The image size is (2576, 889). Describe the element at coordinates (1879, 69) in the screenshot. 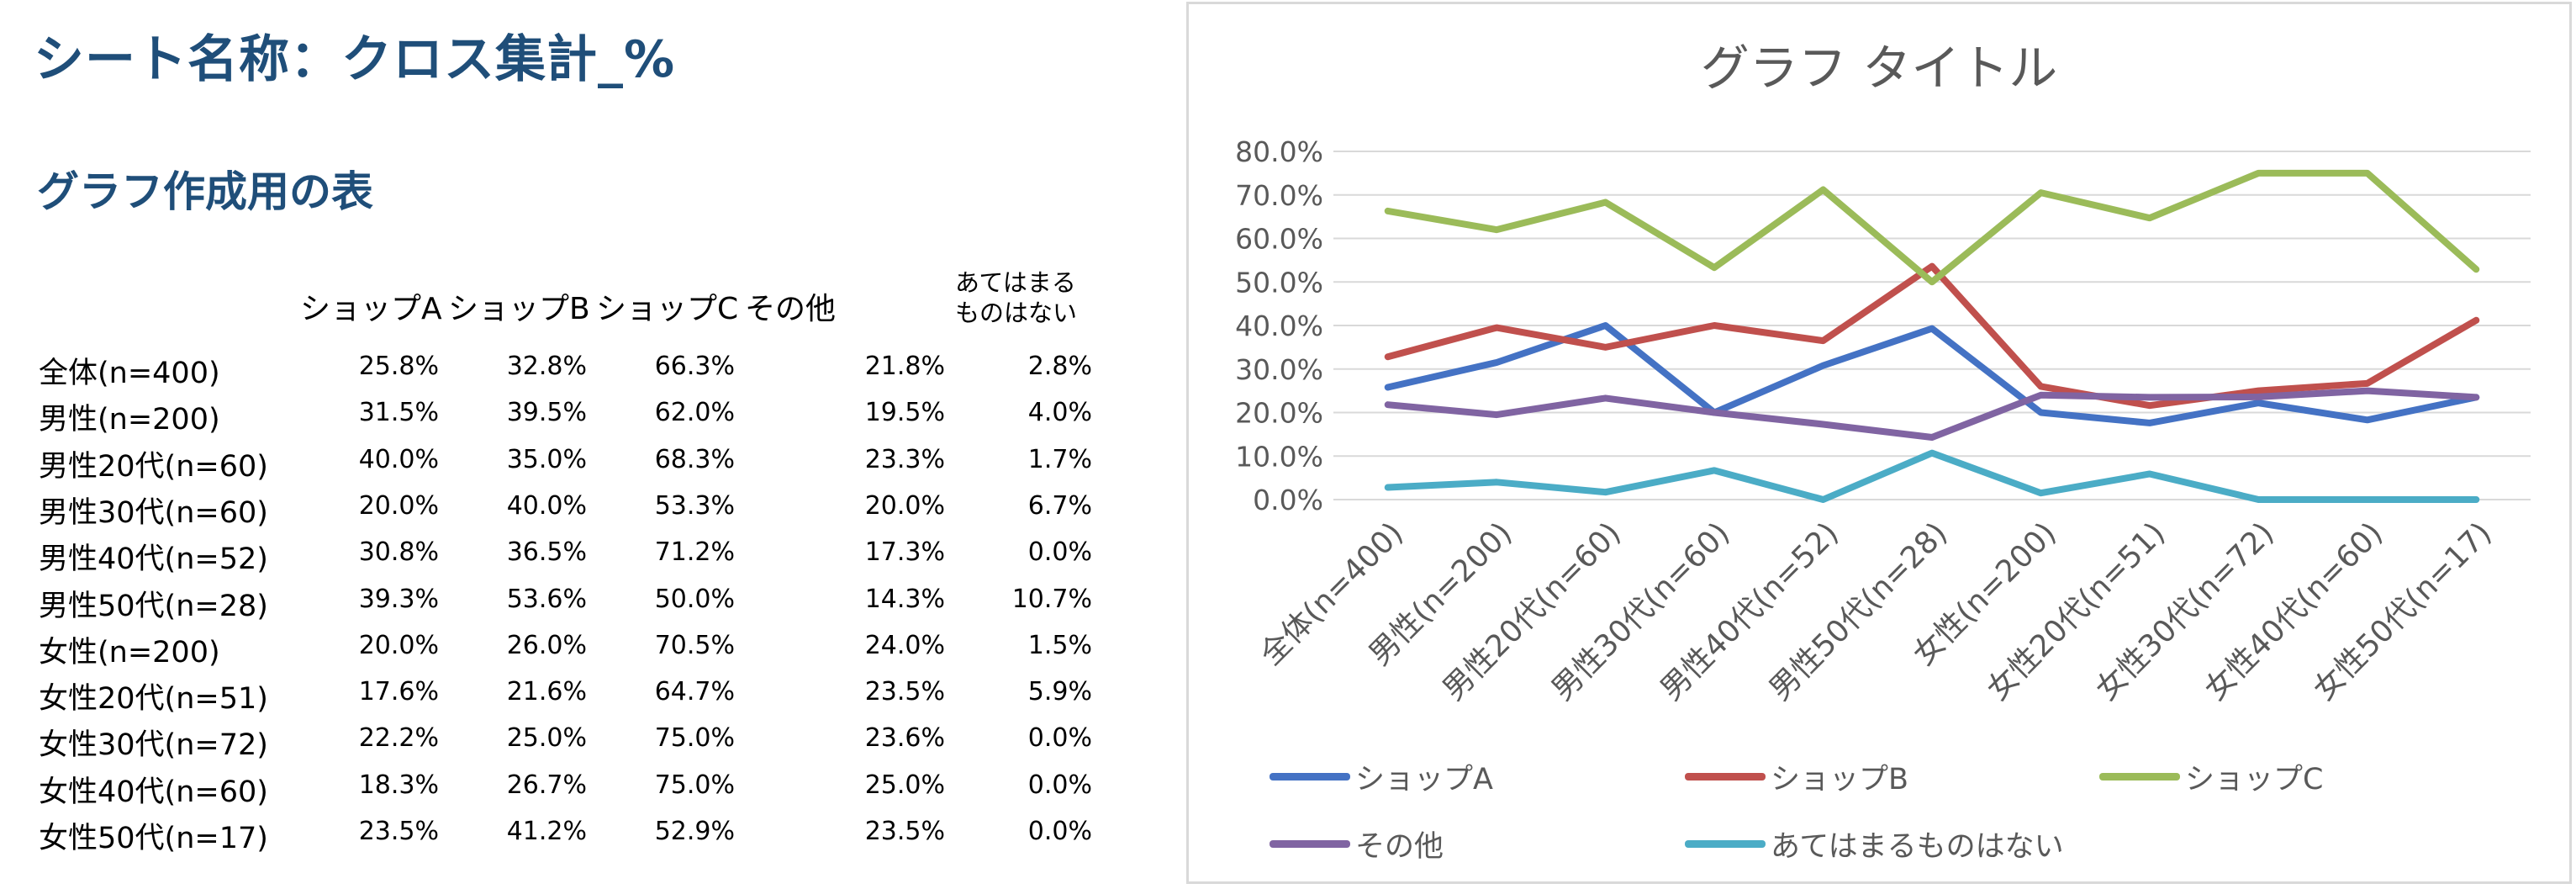

I see `chart-title: グラフ タイトル` at that location.